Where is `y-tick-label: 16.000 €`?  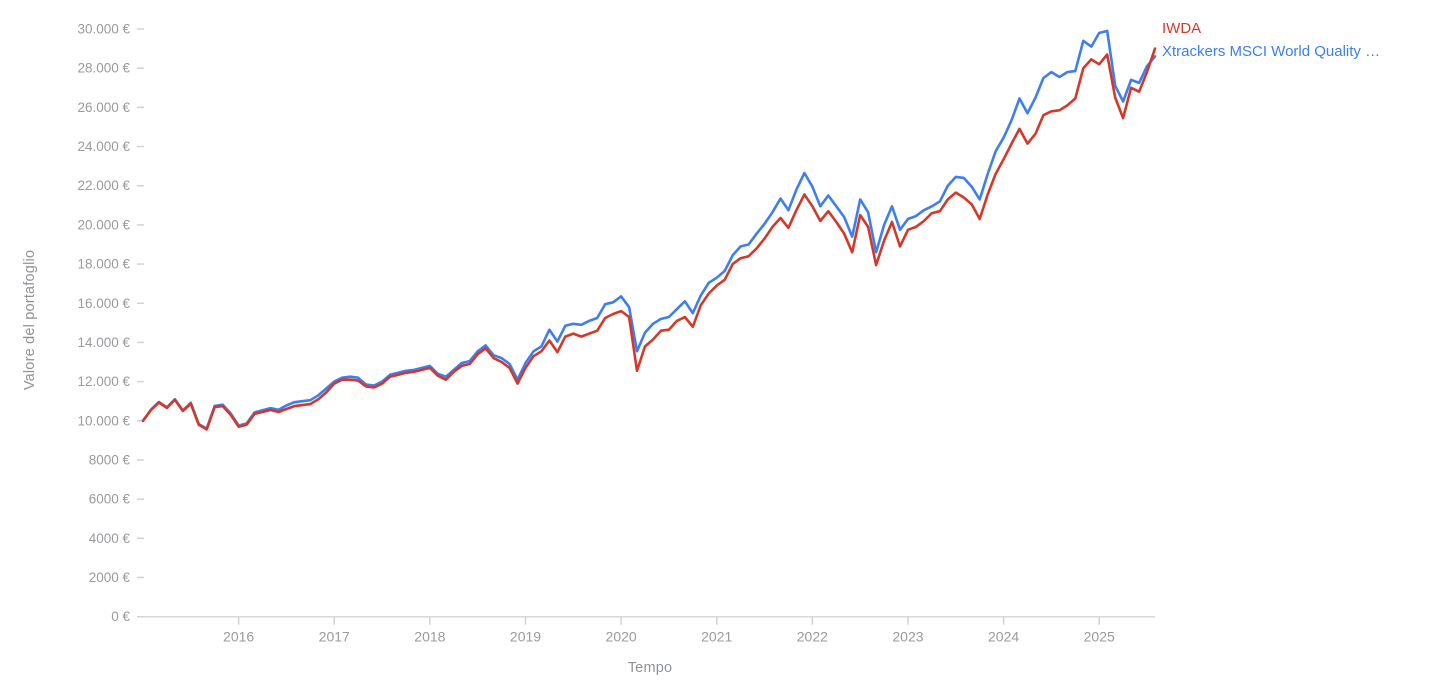 y-tick-label: 16.000 € is located at coordinates (103, 303).